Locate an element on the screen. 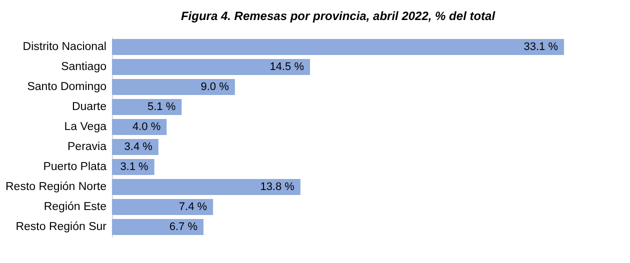 This screenshot has width=630, height=263. y-tick-label: Peravia is located at coordinates (88, 147).